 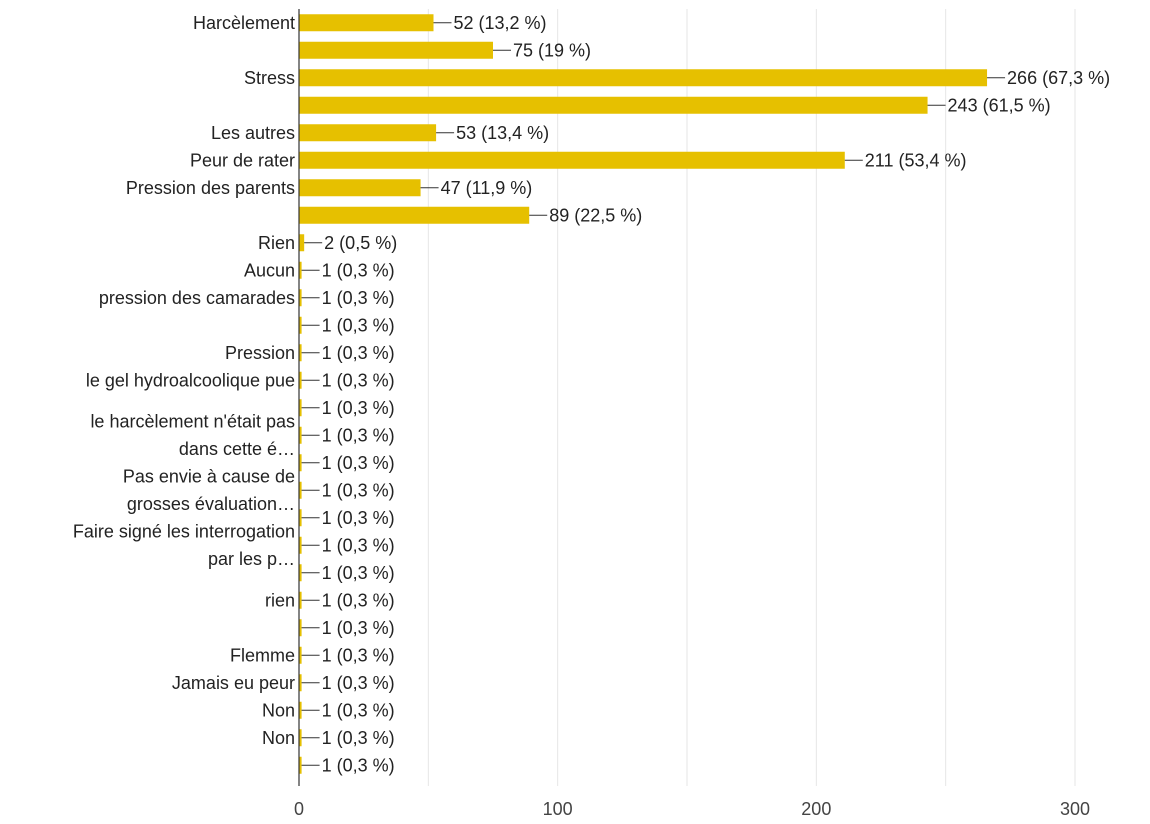 I want to click on value-label: 2 (0,5 %), so click(x=360, y=243).